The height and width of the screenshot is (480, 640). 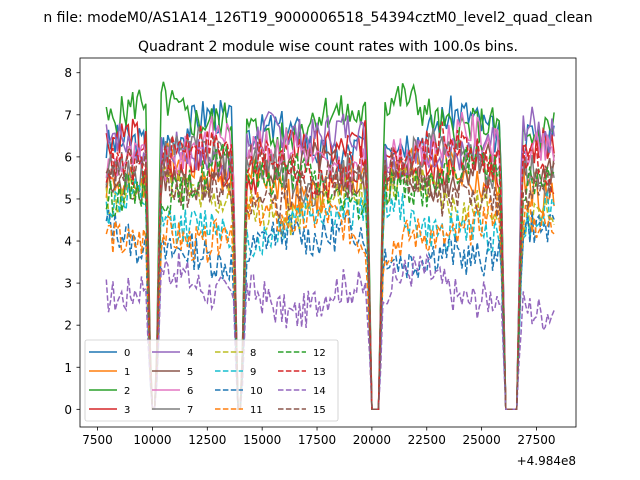 What do you see at coordinates (207, 440) in the screenshot?
I see `x-tick-label: 12500` at bounding box center [207, 440].